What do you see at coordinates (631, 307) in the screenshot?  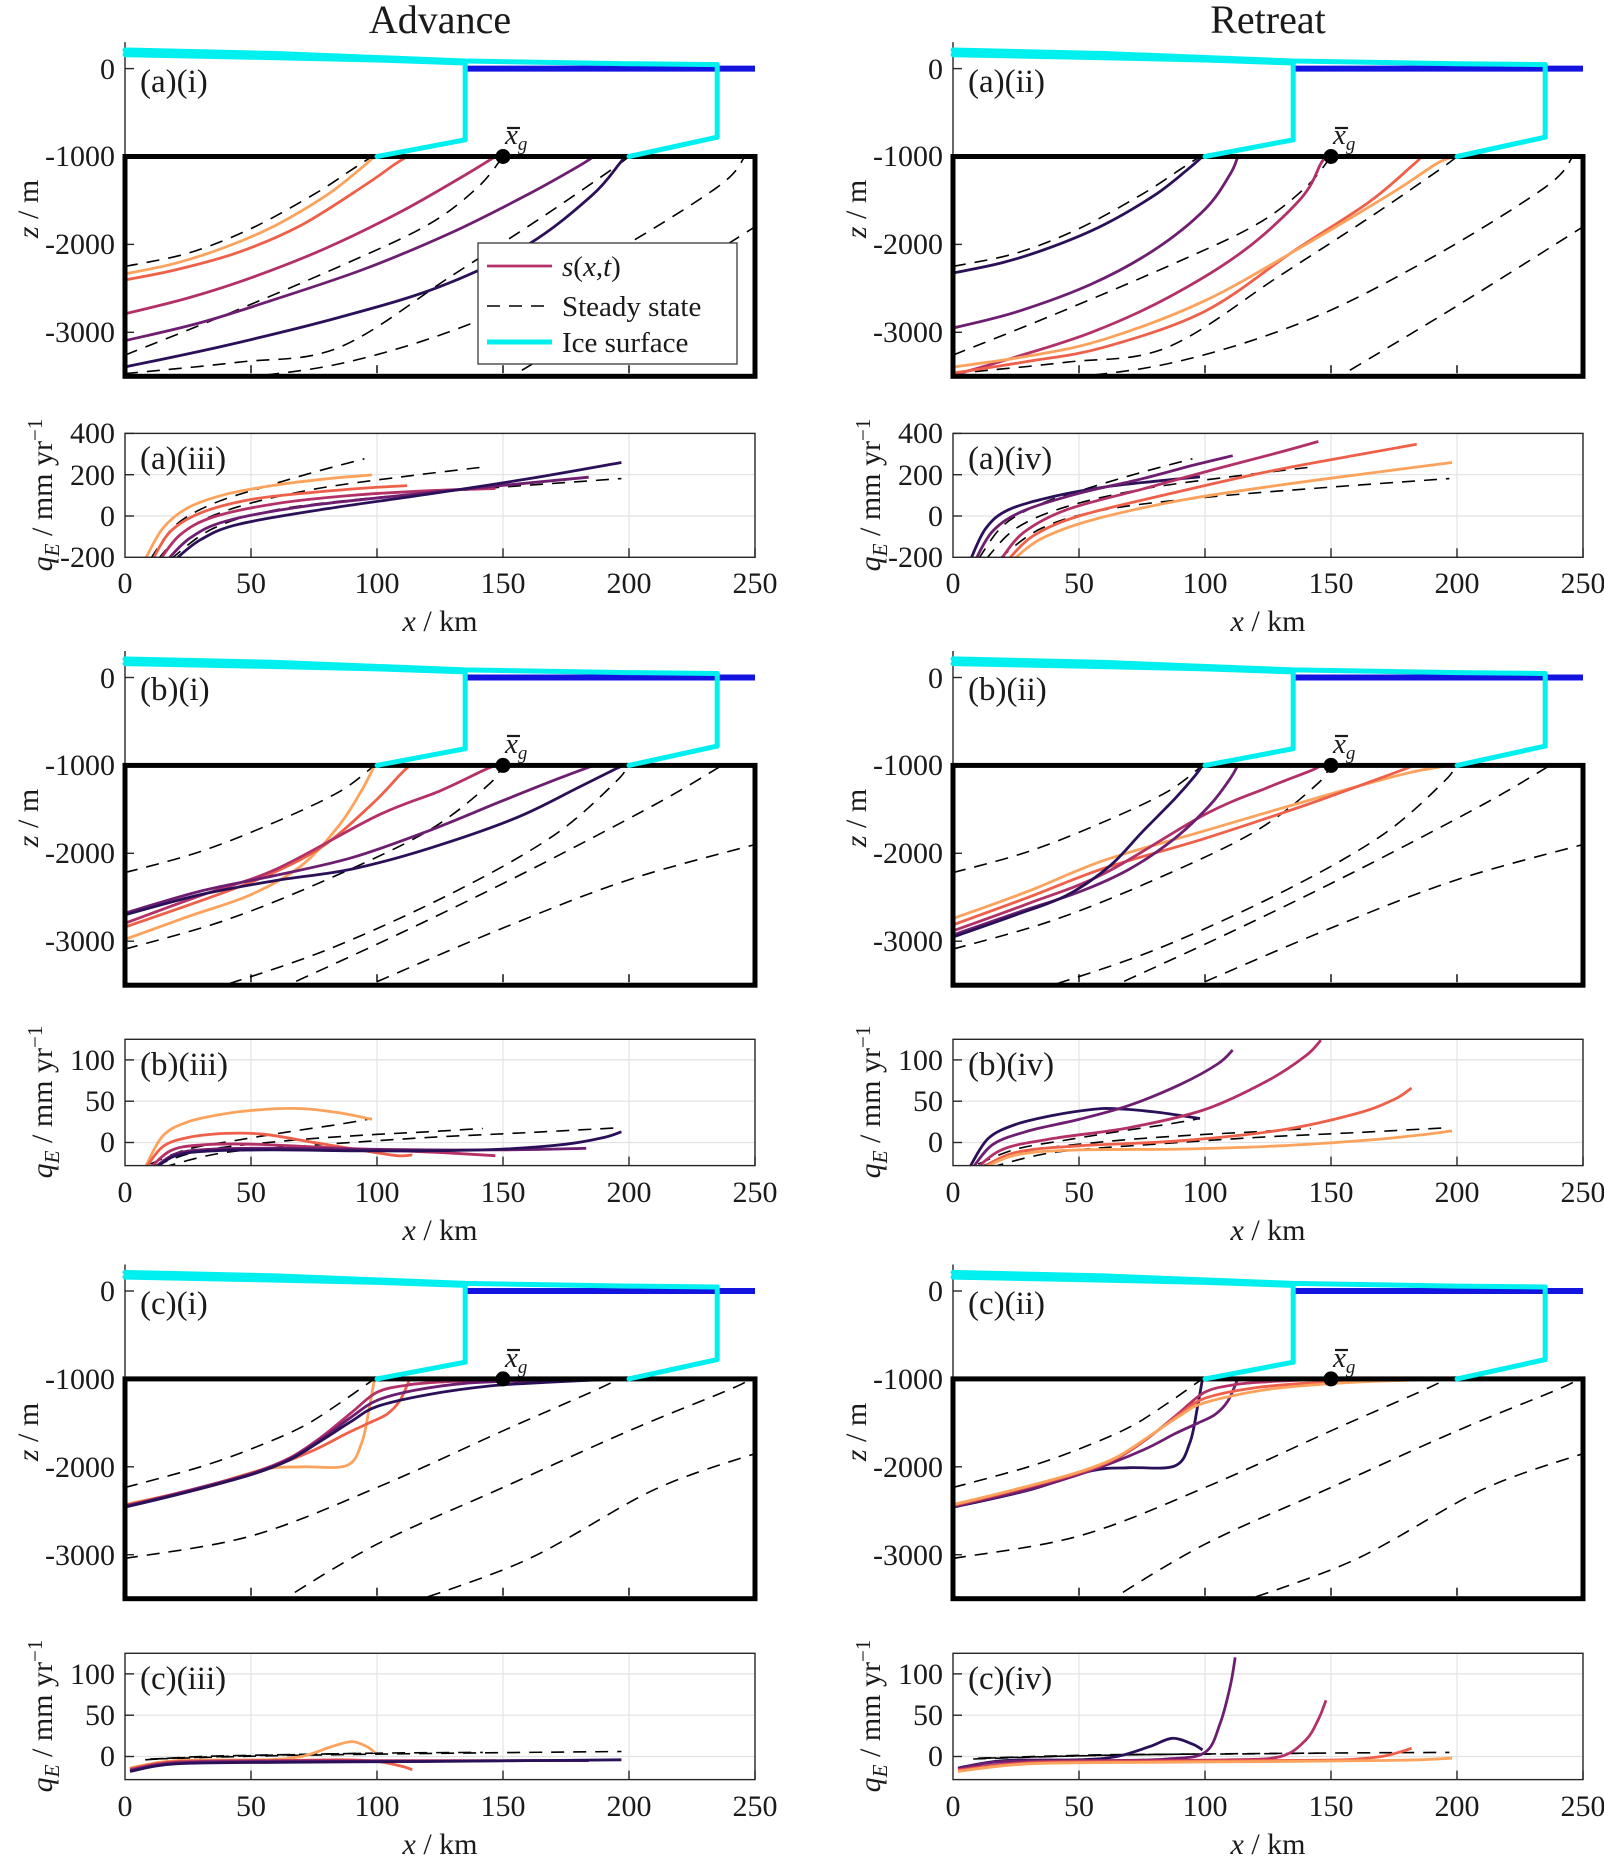 I see `svg-text: Steady state` at bounding box center [631, 307].